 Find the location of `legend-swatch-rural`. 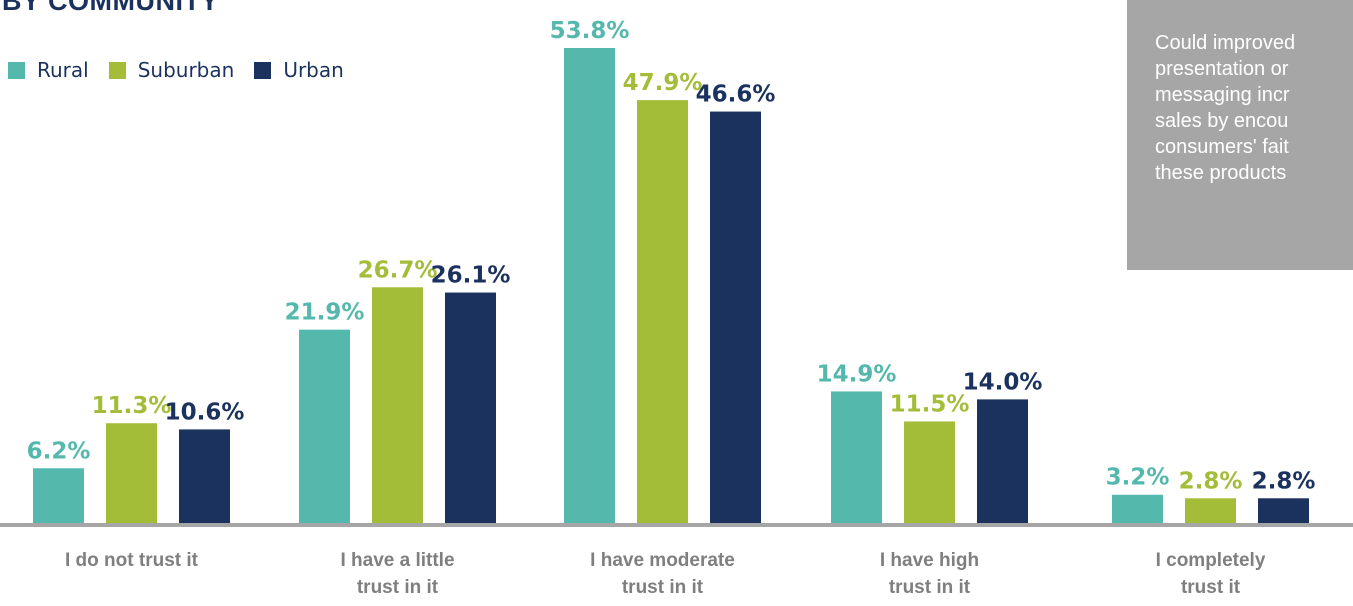

legend-swatch-rural is located at coordinates (16, 70).